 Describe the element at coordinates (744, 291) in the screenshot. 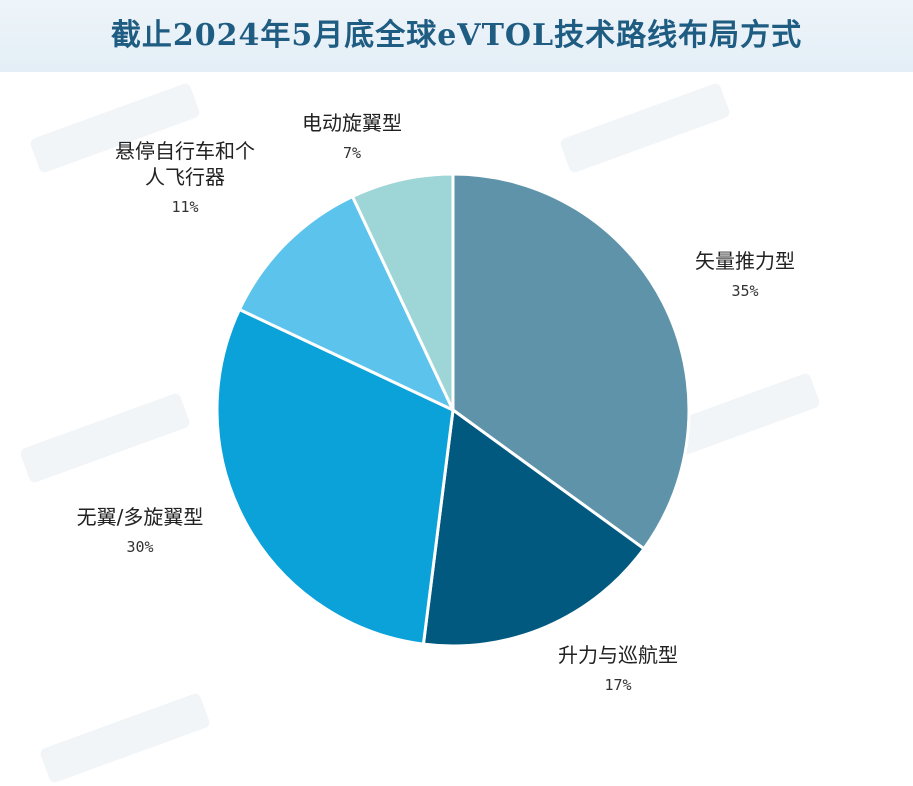

I see `slice-value-0: 35%` at that location.